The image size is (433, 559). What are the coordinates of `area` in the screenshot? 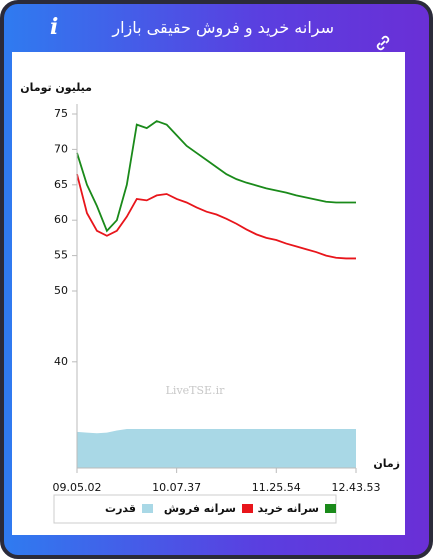 It's located at (216, 448).